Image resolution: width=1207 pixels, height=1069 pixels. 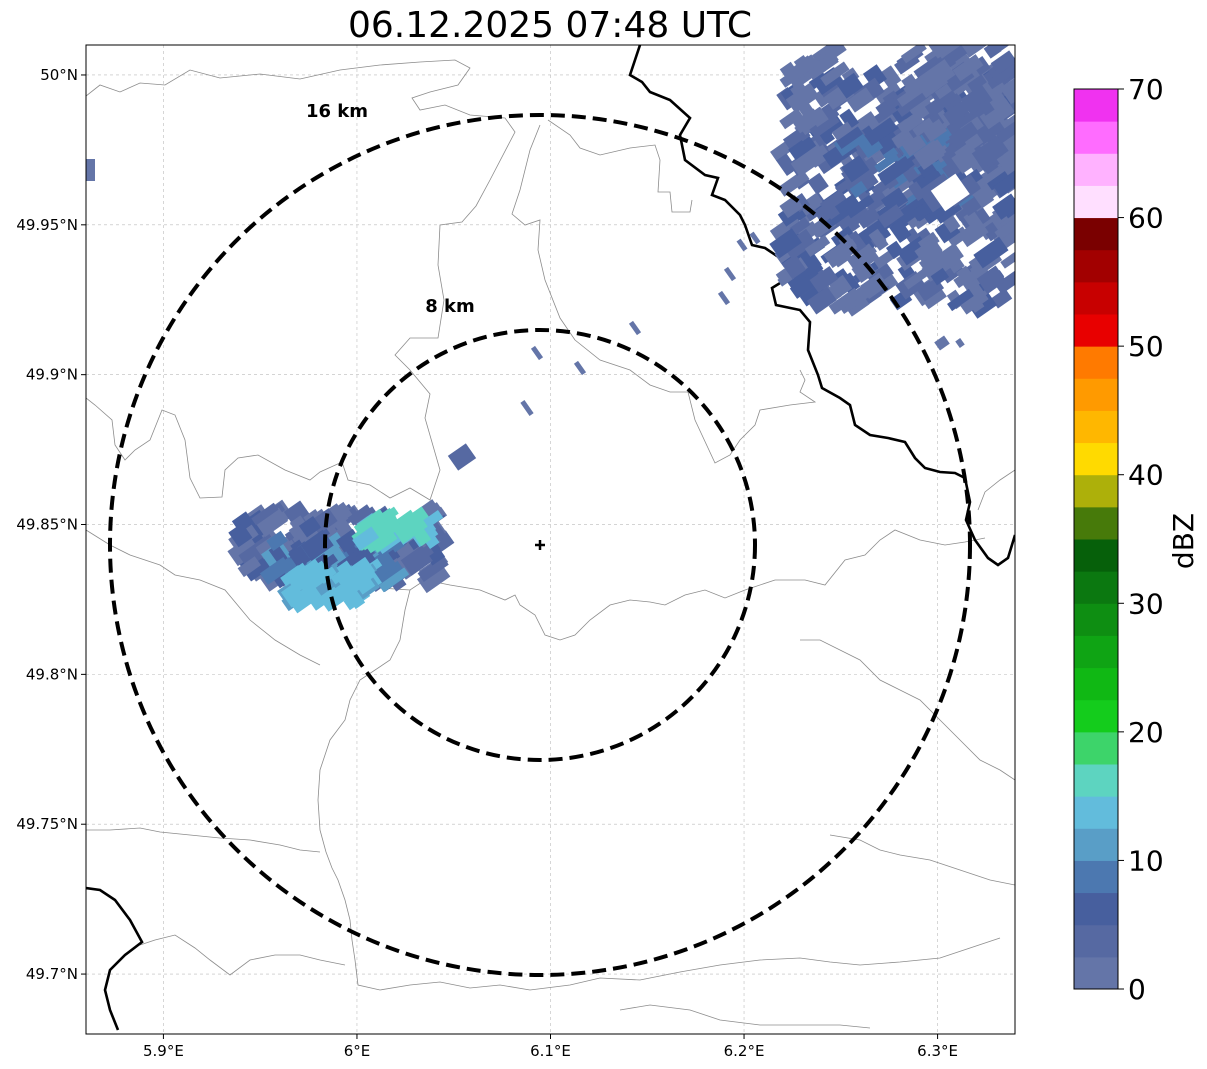 I want to click on y-tick-label: 49.85°N, so click(x=47, y=525).